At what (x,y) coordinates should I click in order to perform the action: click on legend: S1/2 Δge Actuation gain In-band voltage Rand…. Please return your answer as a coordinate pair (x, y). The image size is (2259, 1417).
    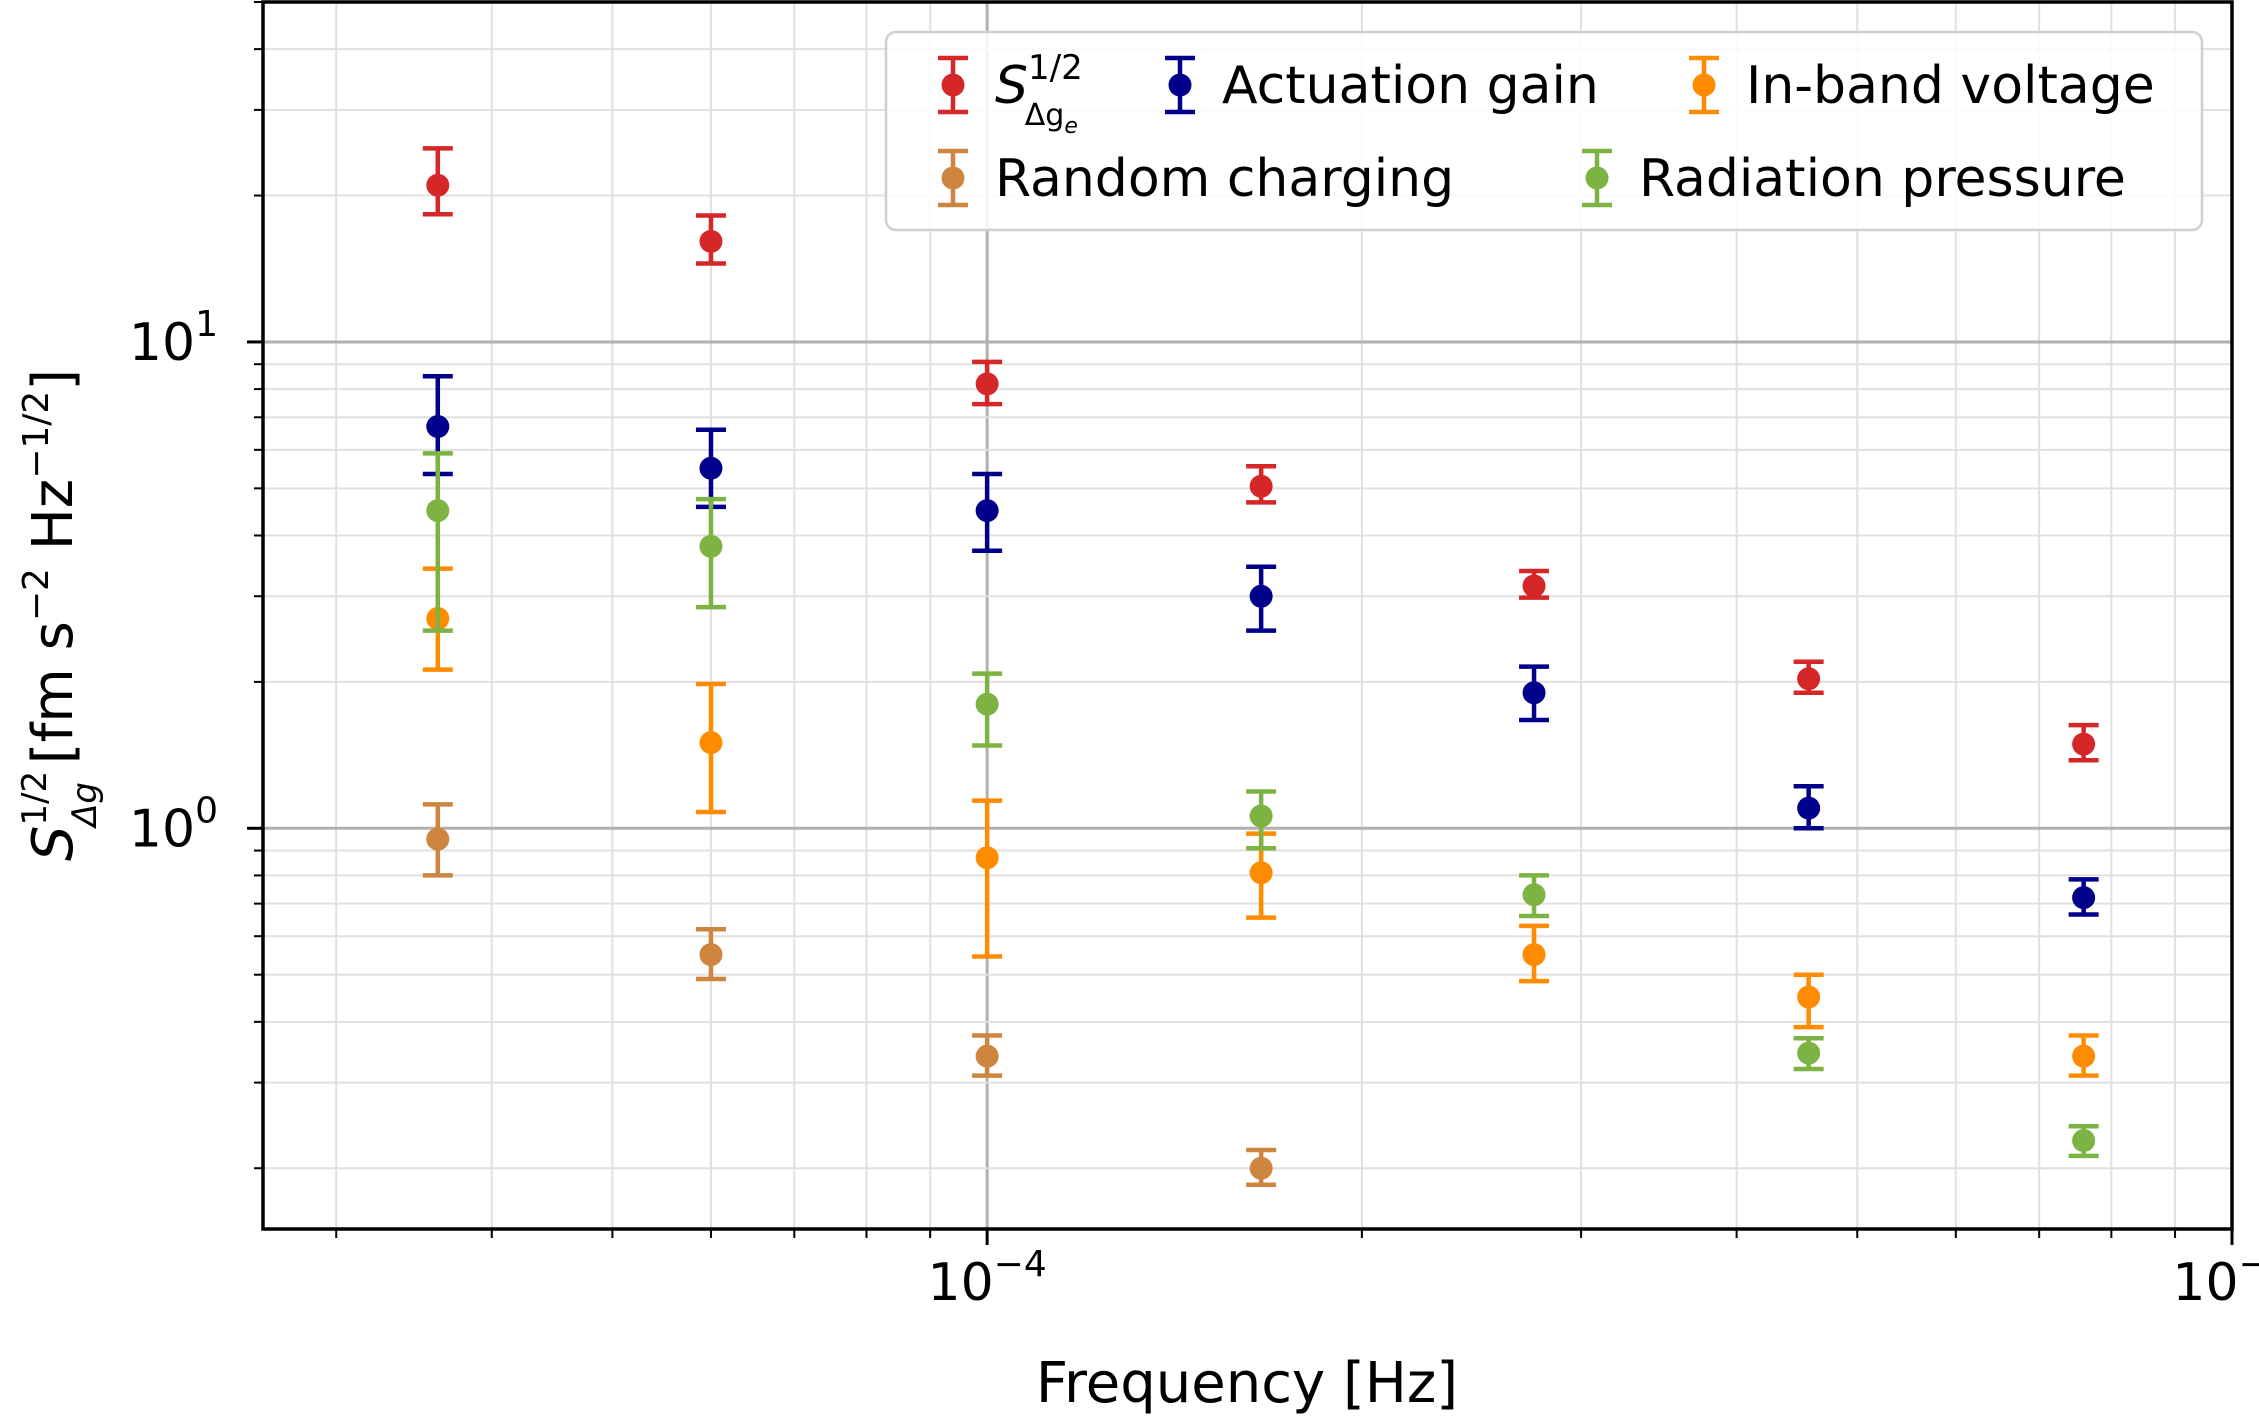
    Looking at the image, I should click on (1544, 131).